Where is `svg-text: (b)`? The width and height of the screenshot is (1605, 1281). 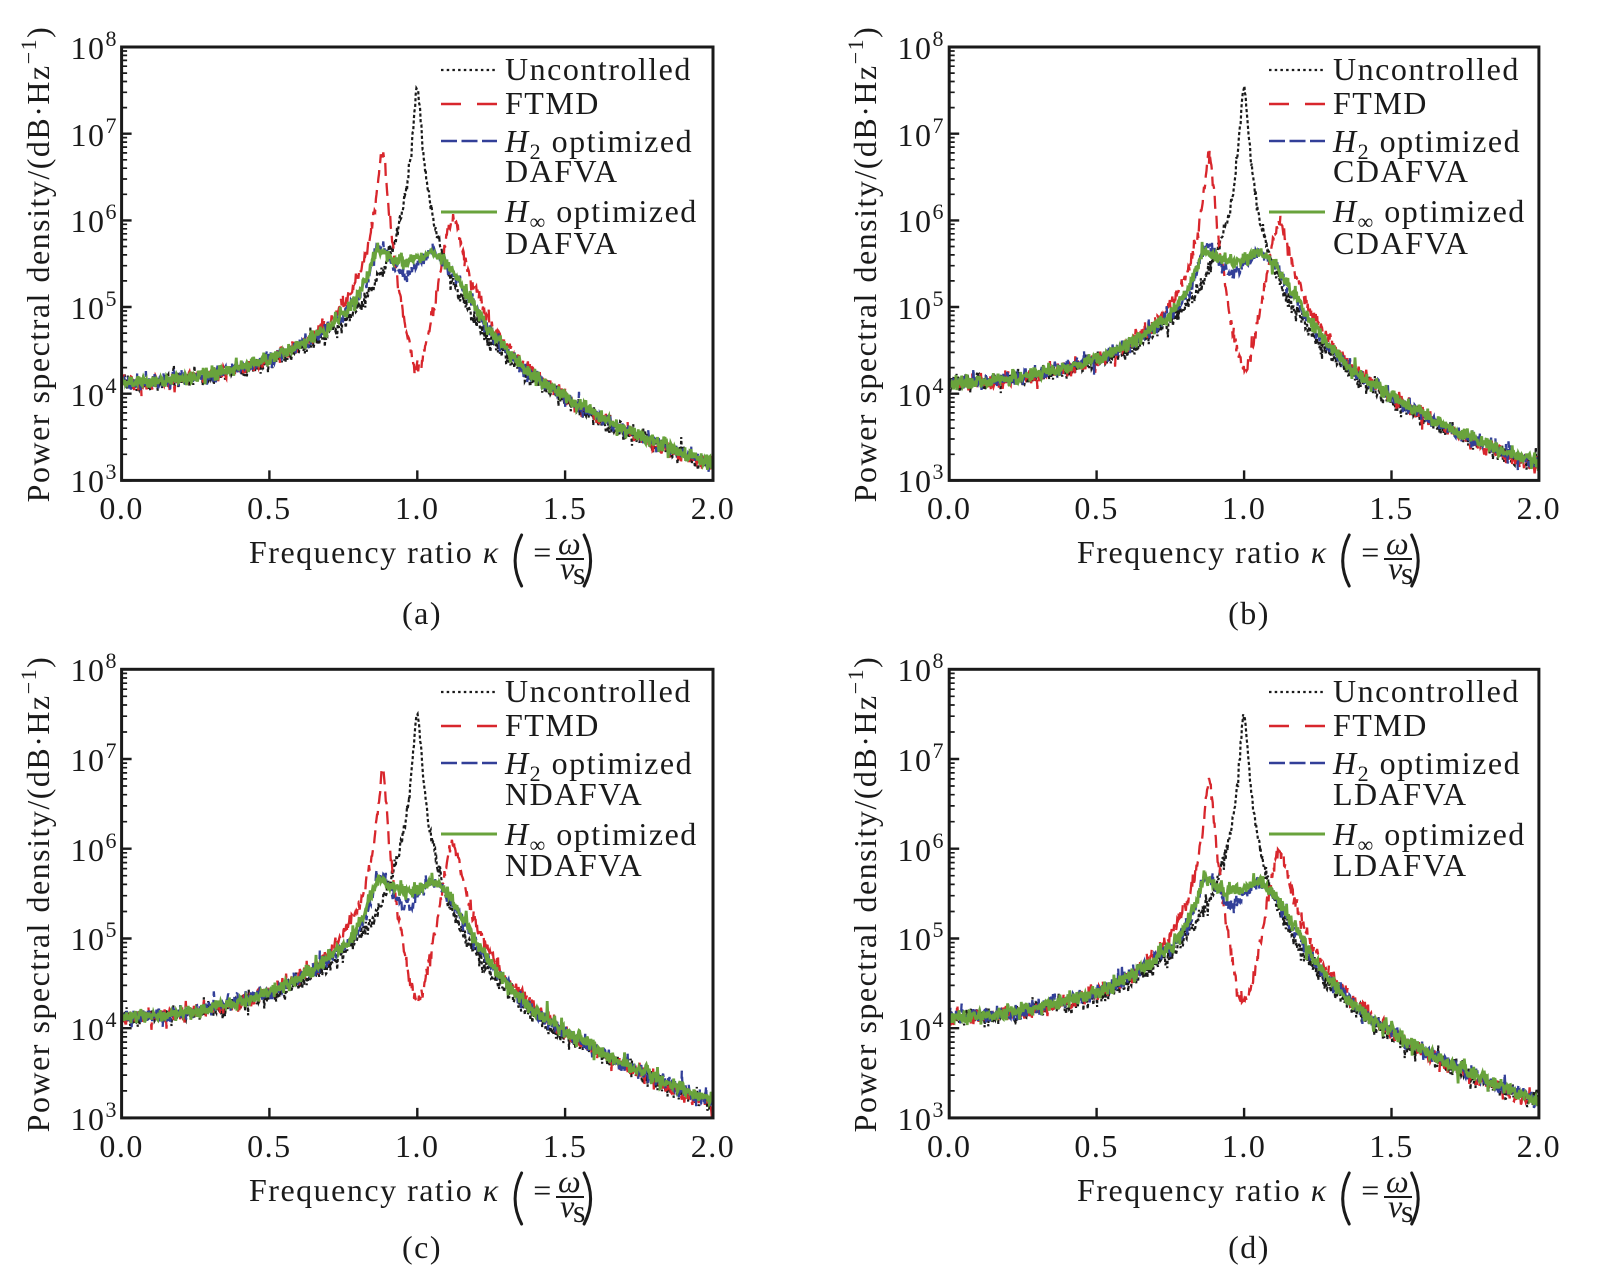 svg-text: (b) is located at coordinates (1249, 613).